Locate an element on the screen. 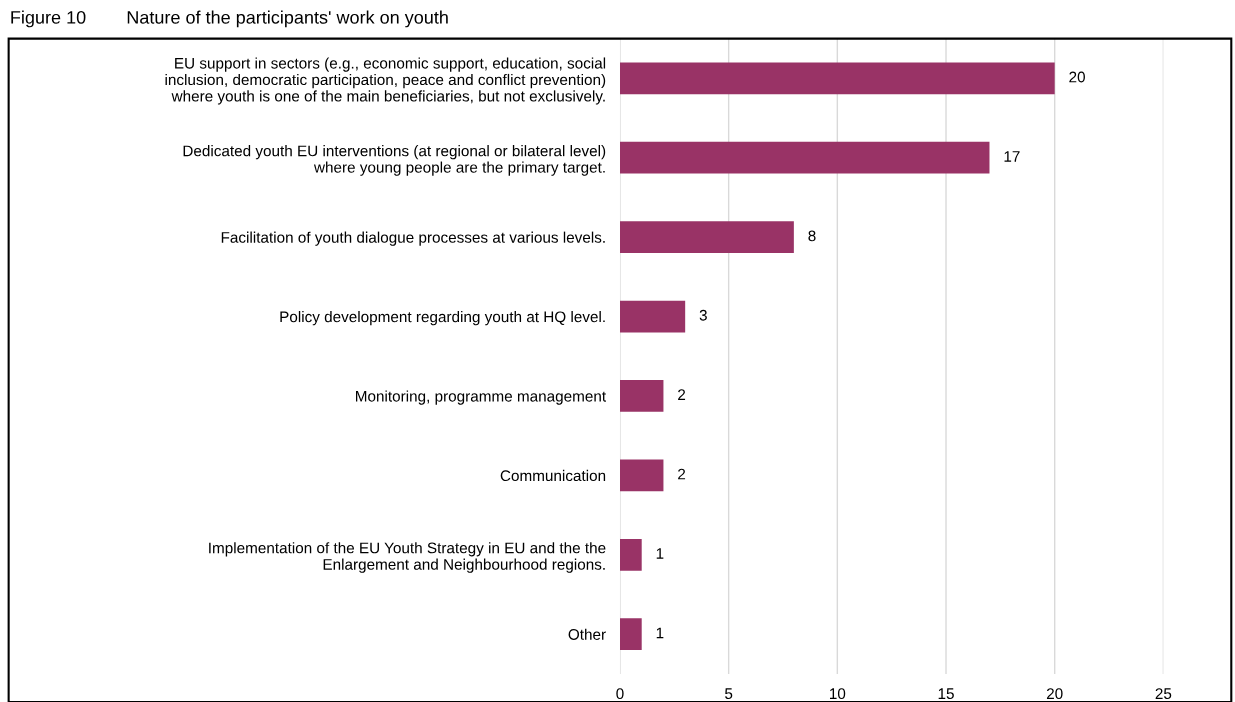 This screenshot has width=1235, height=702. data-label: 8 is located at coordinates (812, 236).